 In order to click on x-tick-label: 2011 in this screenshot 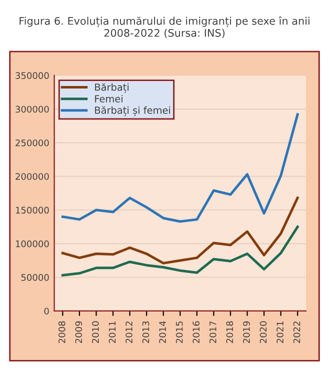, I will do `click(112, 332)`.